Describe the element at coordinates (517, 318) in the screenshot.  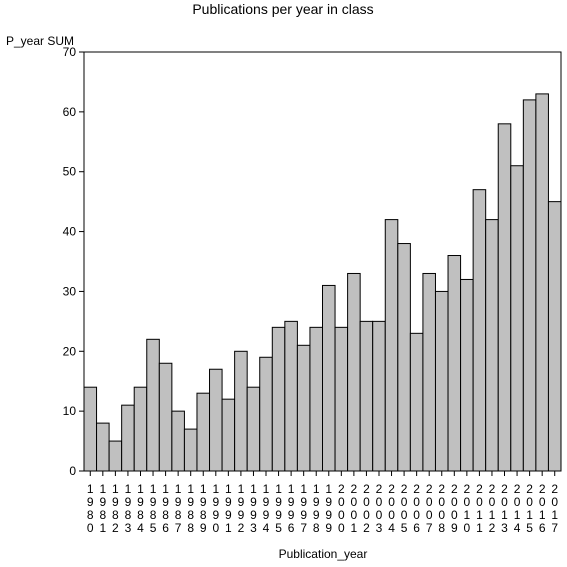
I see `bar-2014` at that location.